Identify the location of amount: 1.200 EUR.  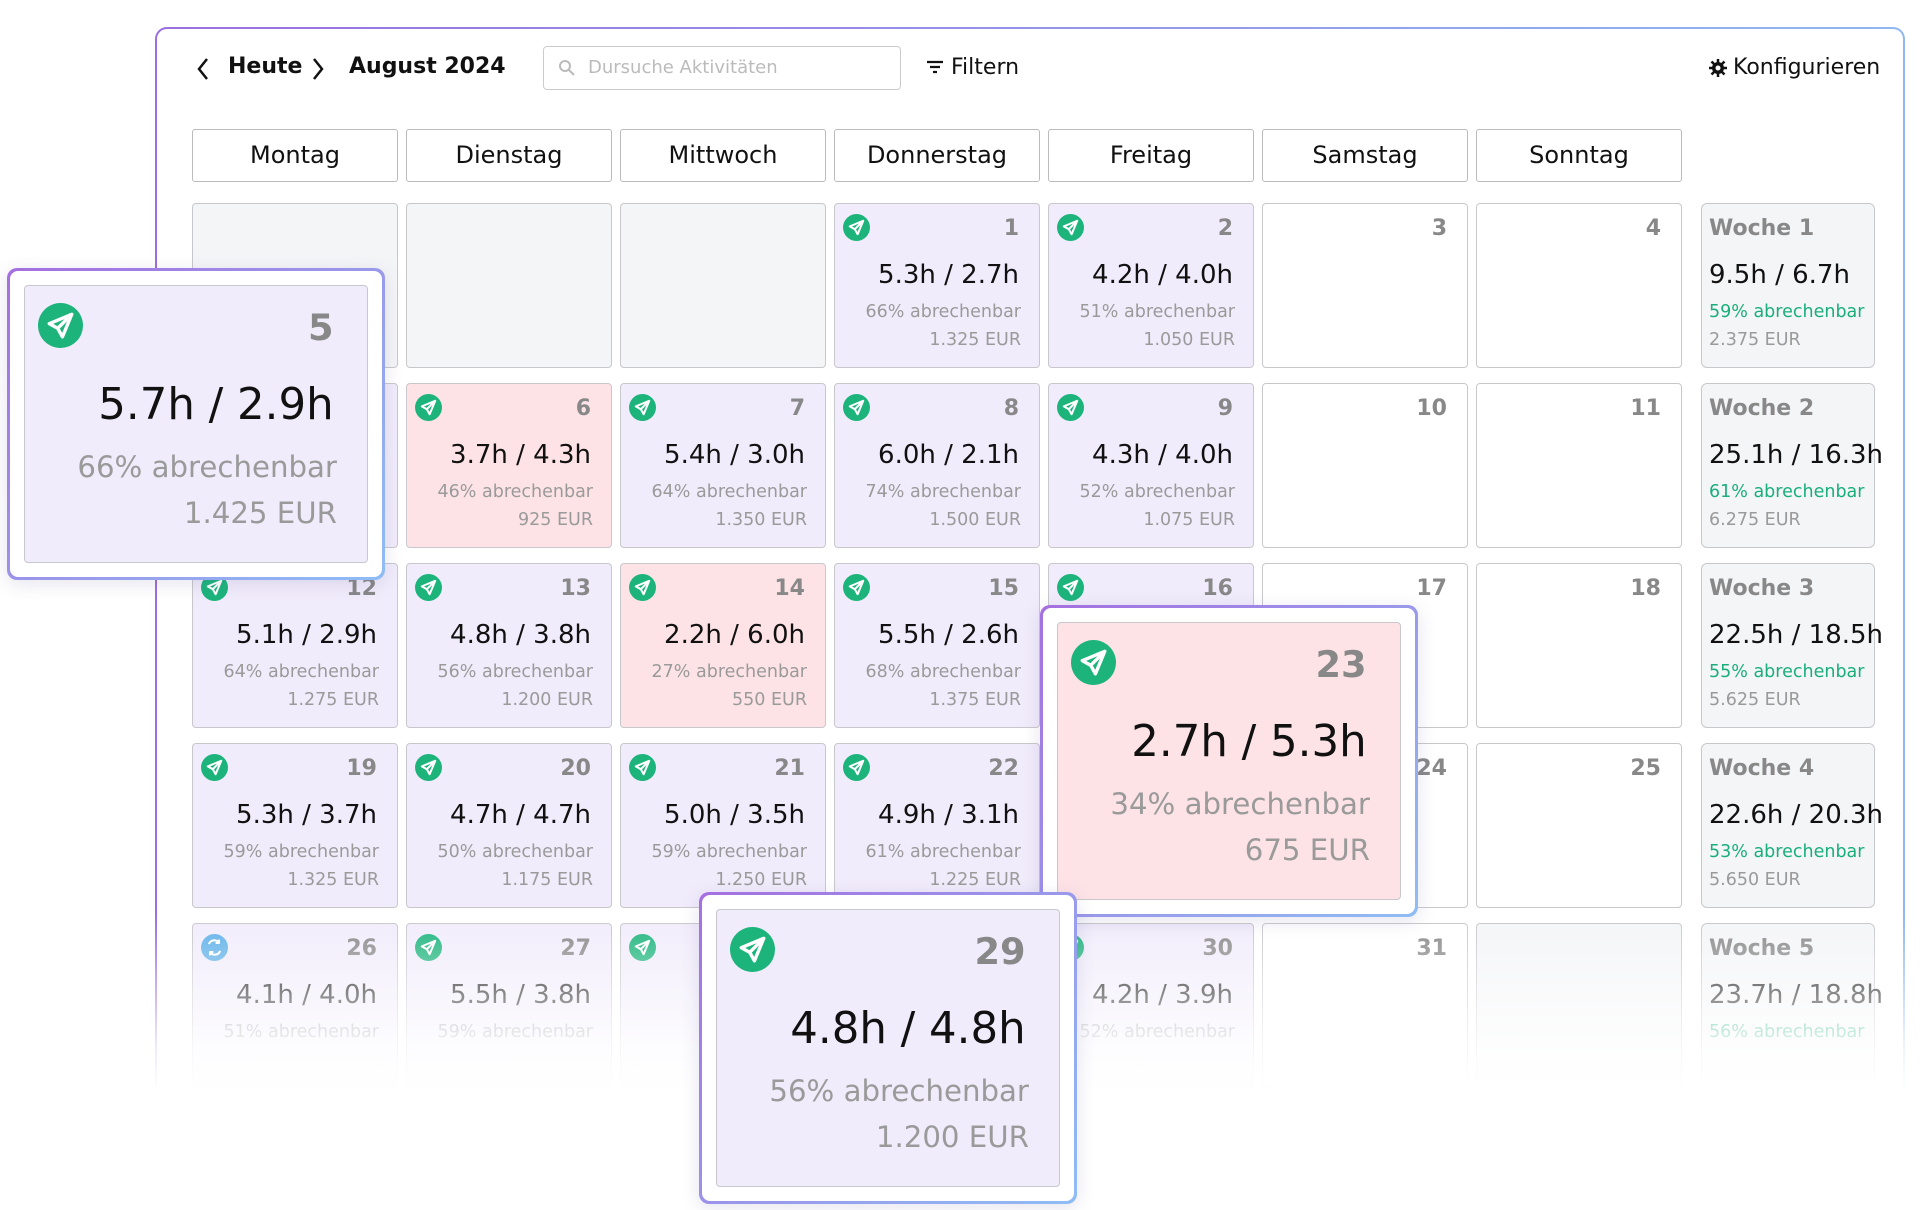
(547, 700).